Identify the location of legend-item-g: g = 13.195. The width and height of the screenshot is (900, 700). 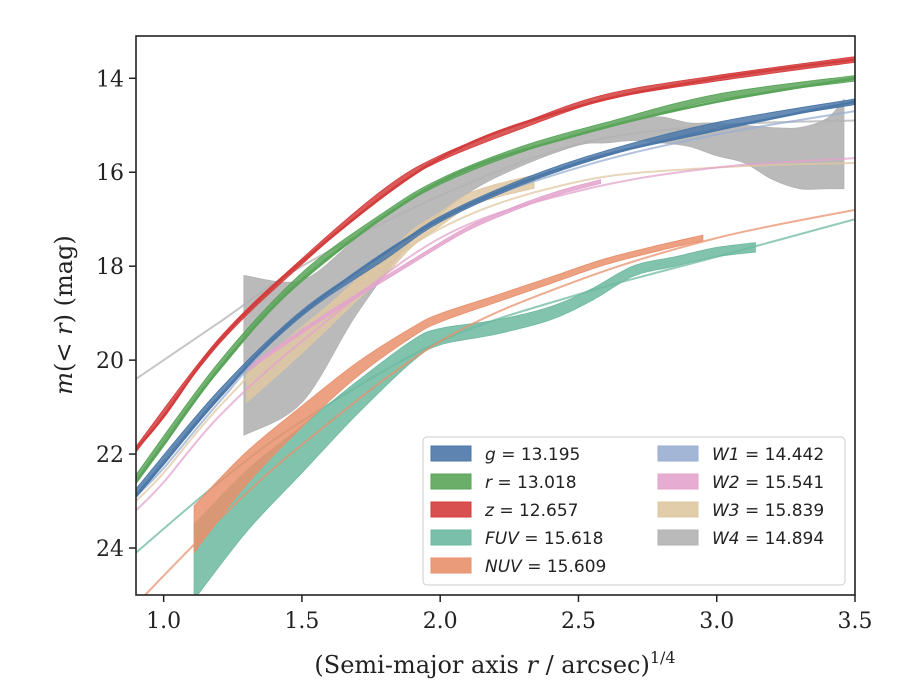
(505, 455).